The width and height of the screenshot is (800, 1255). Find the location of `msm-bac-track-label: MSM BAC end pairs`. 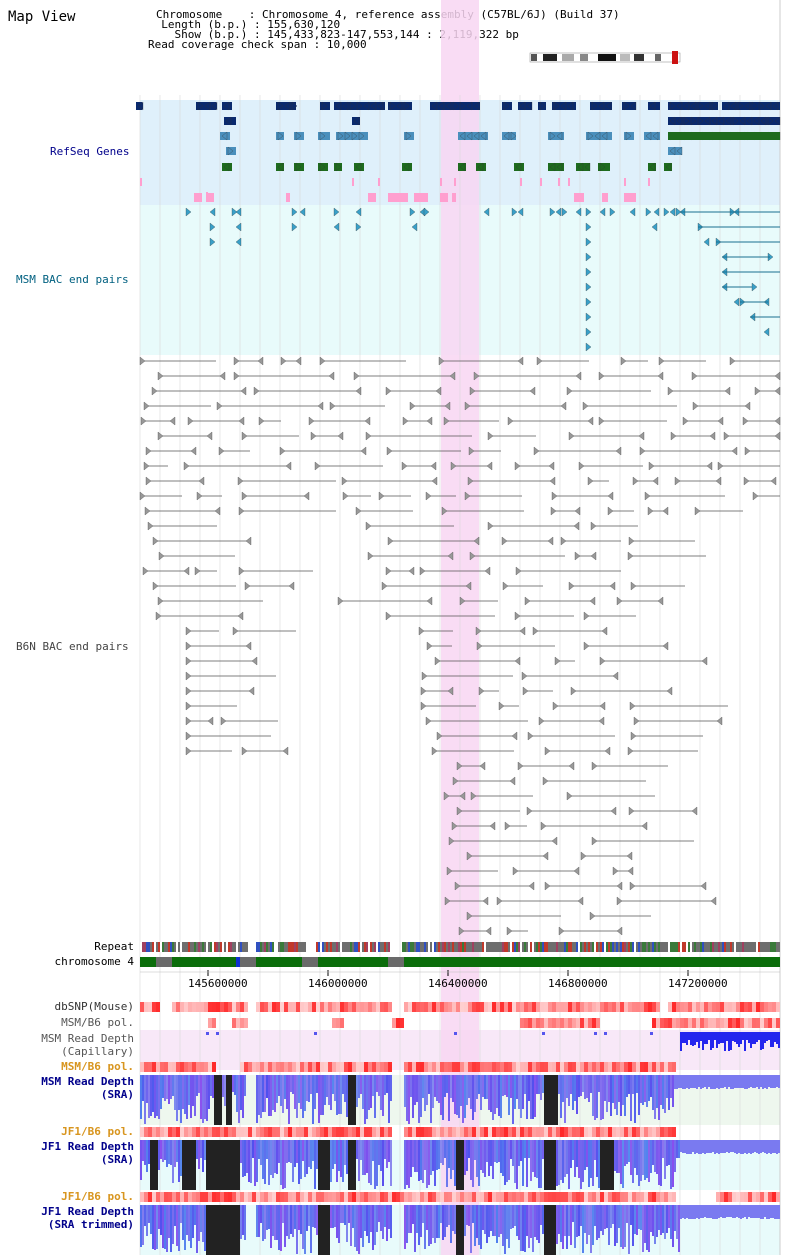

msm-bac-track-label: MSM BAC end pairs is located at coordinates (72, 279).